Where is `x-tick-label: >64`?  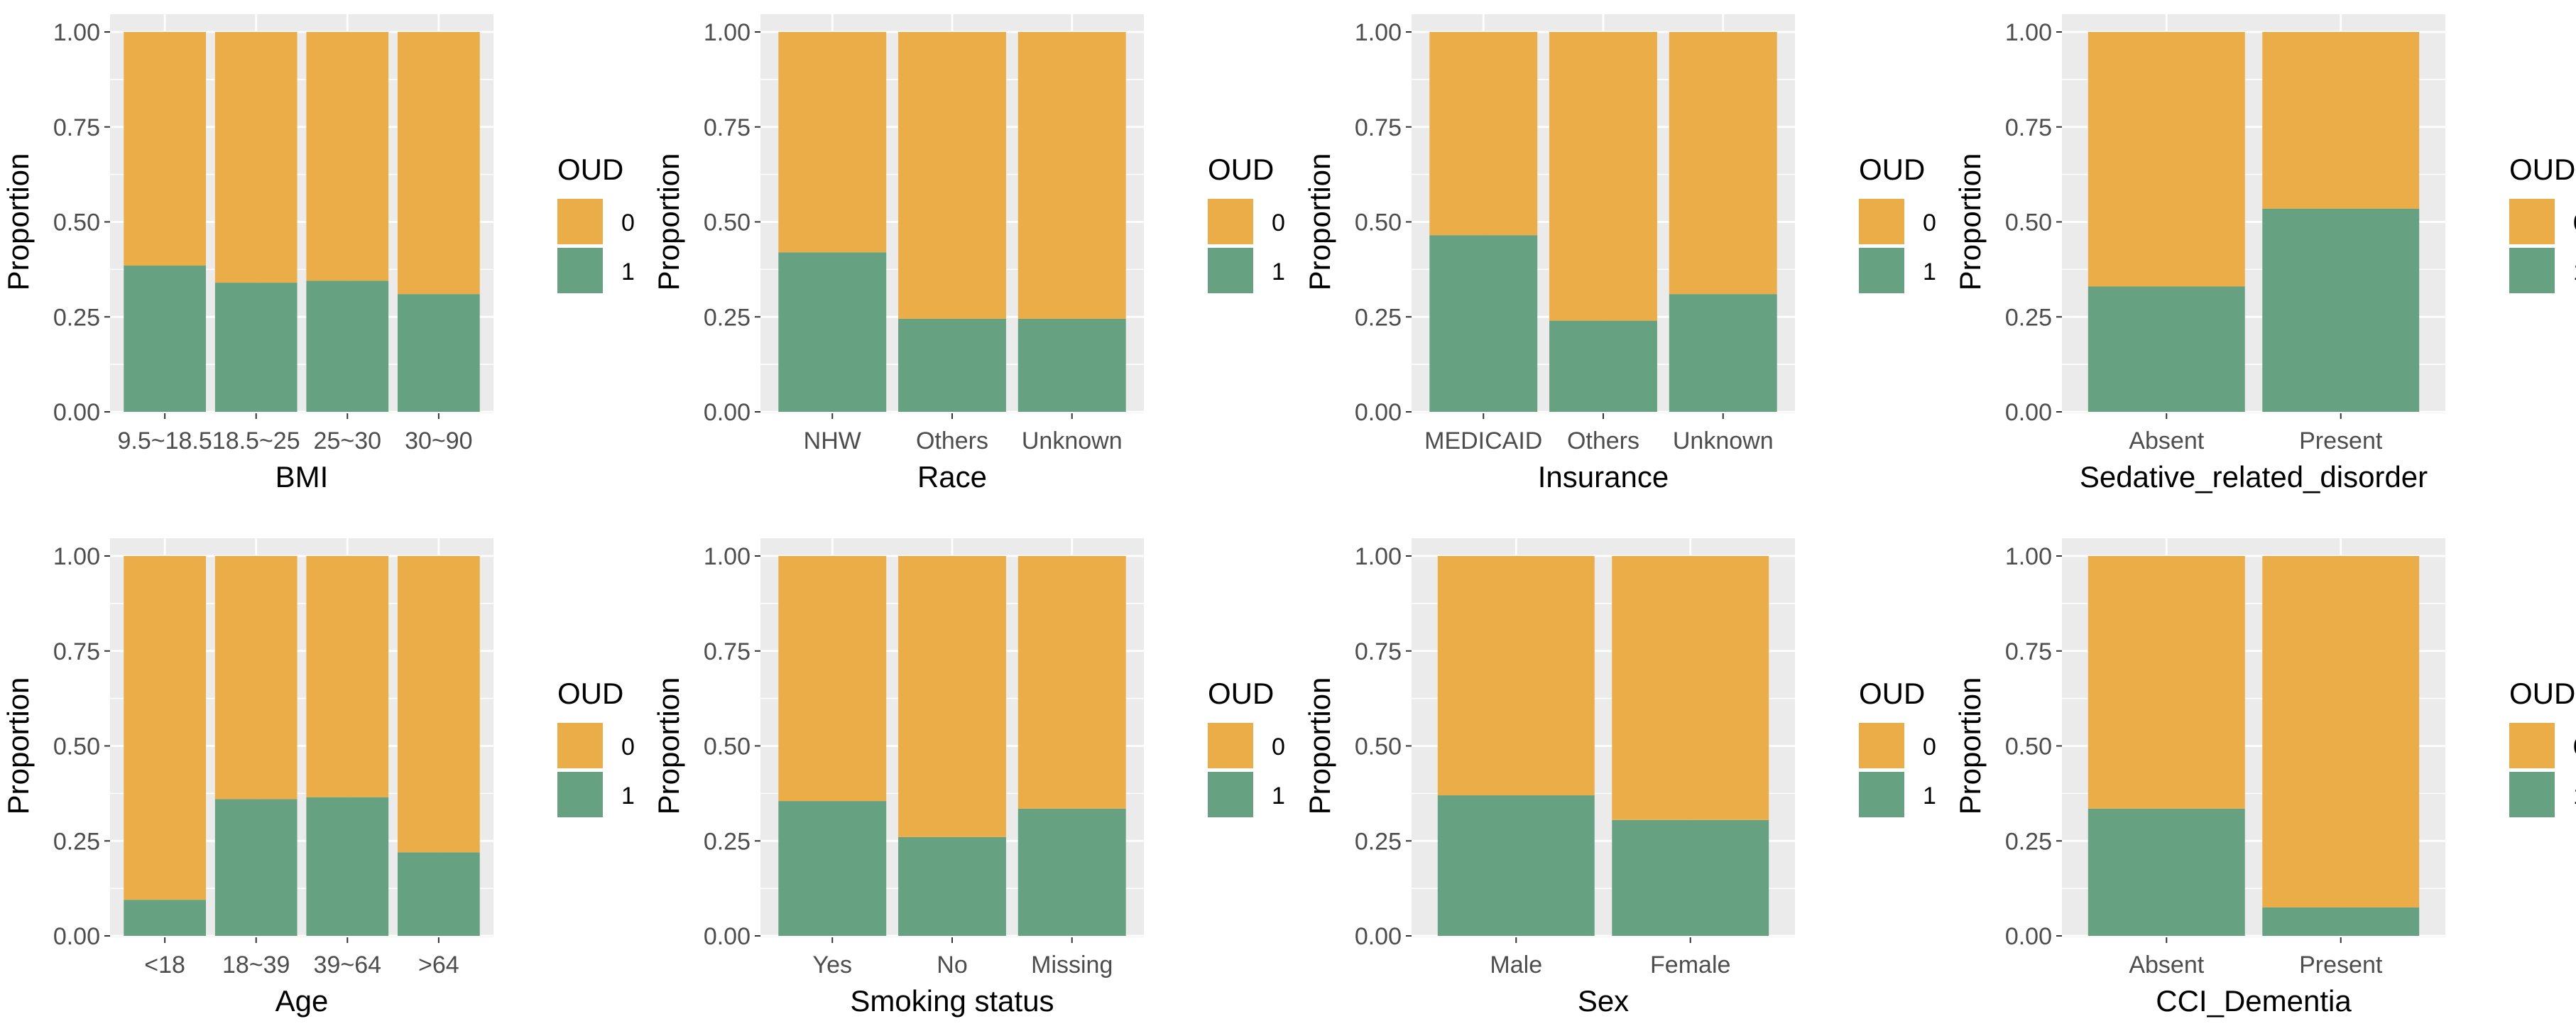
x-tick-label: >64 is located at coordinates (438, 965).